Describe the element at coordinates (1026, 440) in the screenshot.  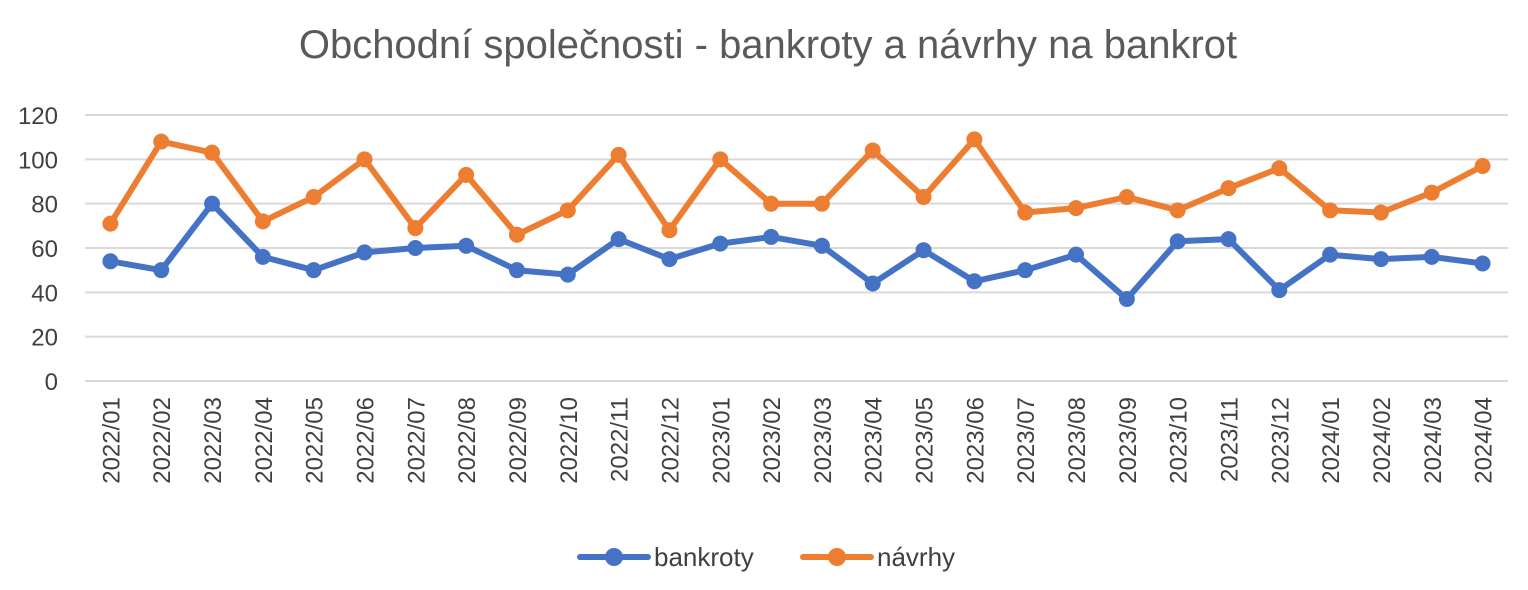
I see `x-tick-label: 2023/07` at that location.